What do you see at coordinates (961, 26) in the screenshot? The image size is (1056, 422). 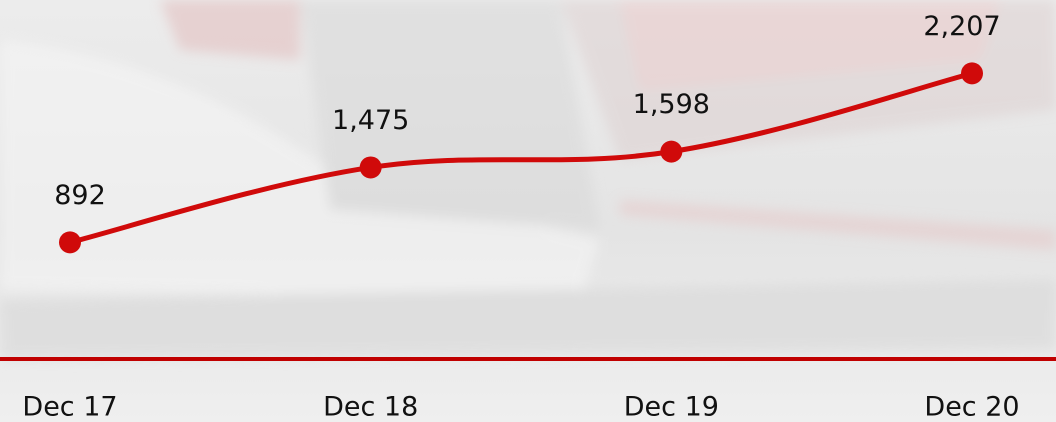 I see `data-label: 2,207` at bounding box center [961, 26].